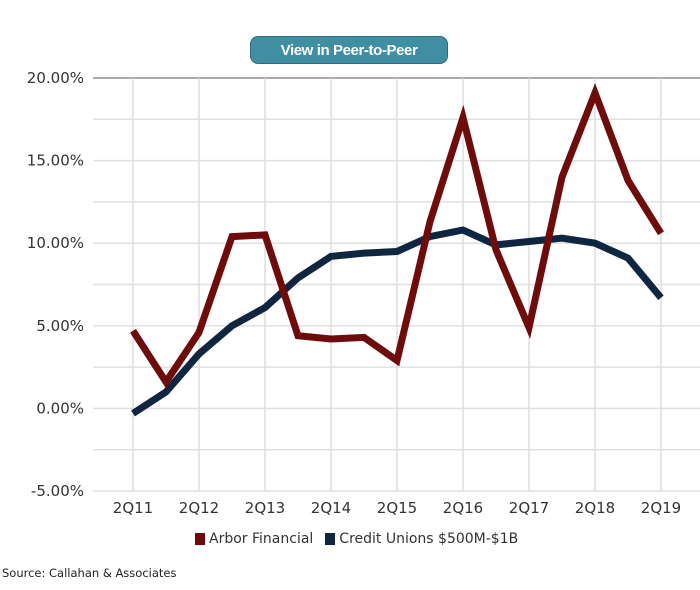 This screenshot has height=590, width=700. What do you see at coordinates (330, 539) in the screenshot?
I see `legend-swatch-credit-unions` at bounding box center [330, 539].